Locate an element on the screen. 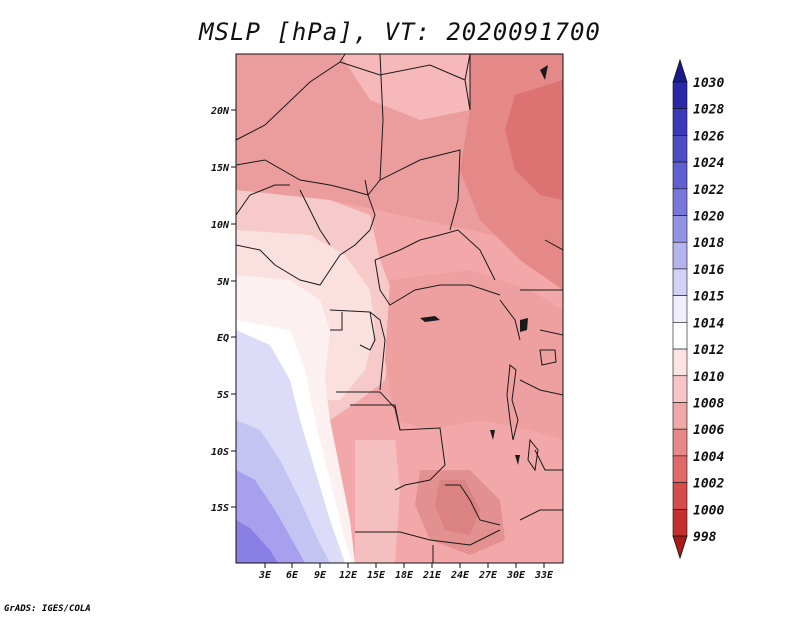  lon-label: 27E is located at coordinates (488, 575).